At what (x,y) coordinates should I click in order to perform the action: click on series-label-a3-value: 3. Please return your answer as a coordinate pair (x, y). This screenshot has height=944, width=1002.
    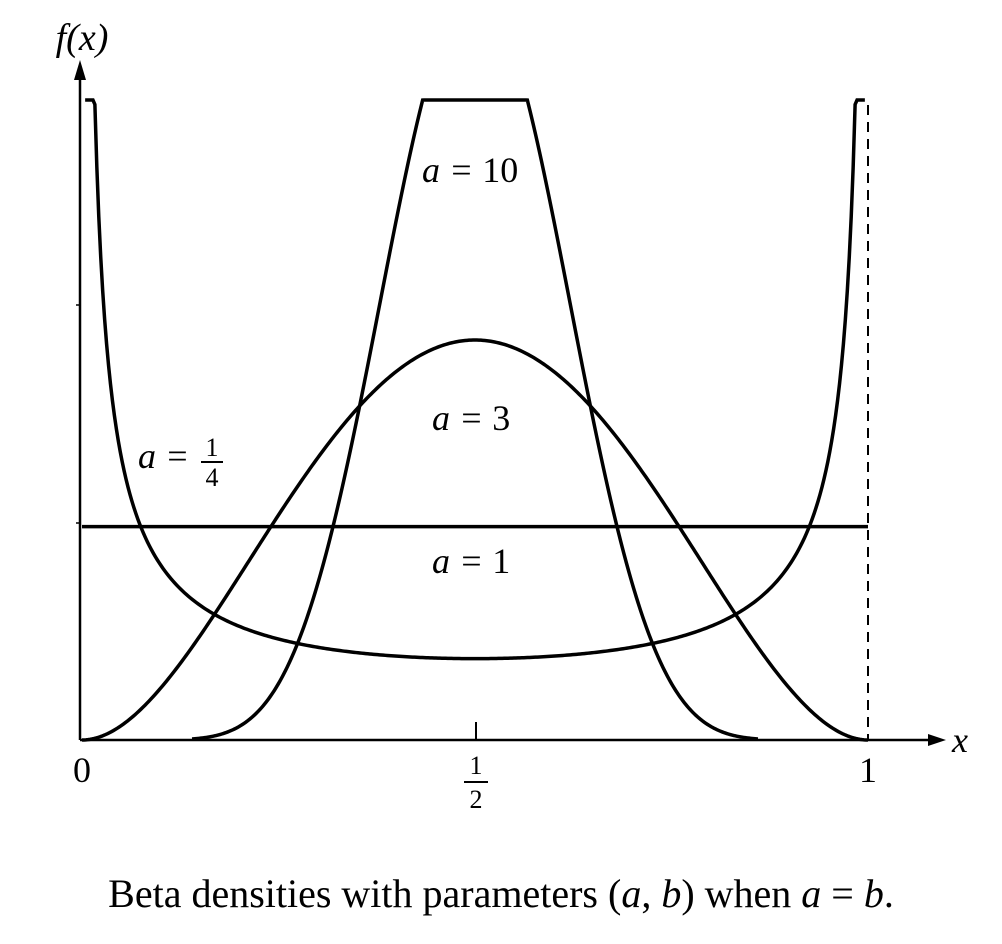
    Looking at the image, I should click on (501, 418).